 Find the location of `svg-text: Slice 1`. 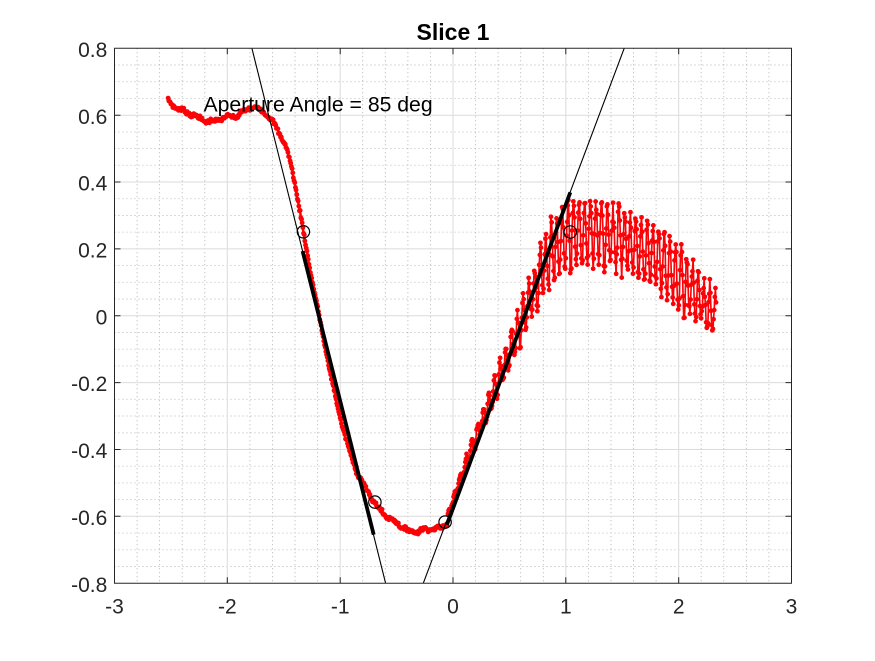

svg-text: Slice 1 is located at coordinates (453, 32).